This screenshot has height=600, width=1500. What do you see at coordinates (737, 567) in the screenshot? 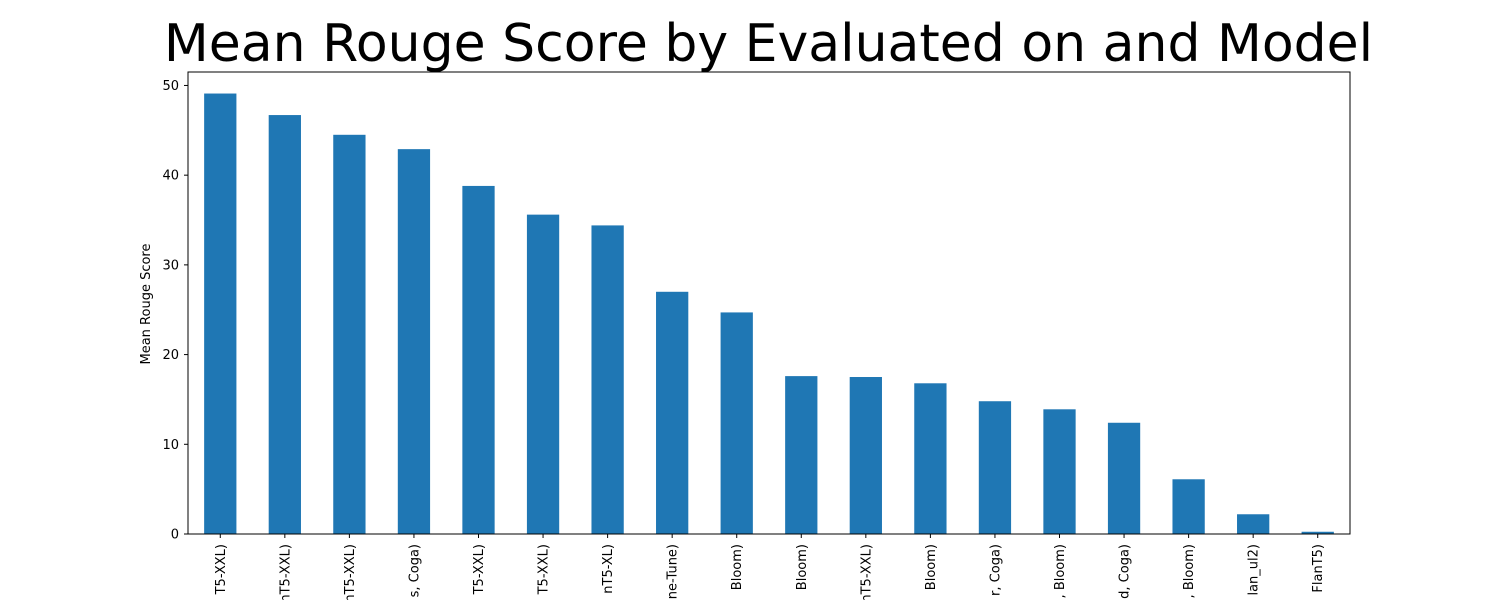
I see `x-tick-label-8: Bloom)` at bounding box center [737, 567].